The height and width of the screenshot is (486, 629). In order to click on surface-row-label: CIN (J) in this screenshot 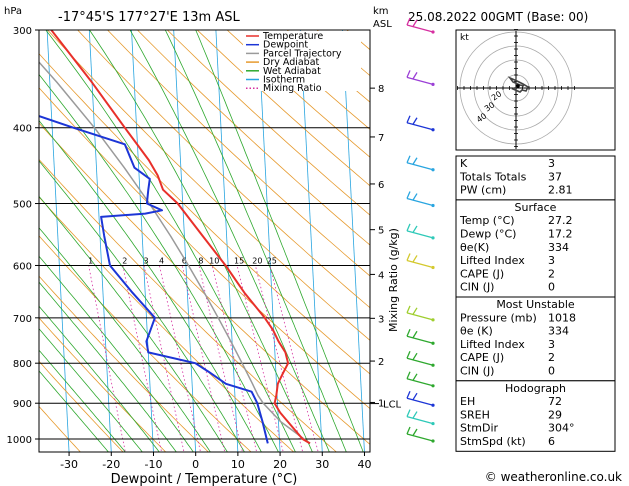, I will do `click(477, 287)`.